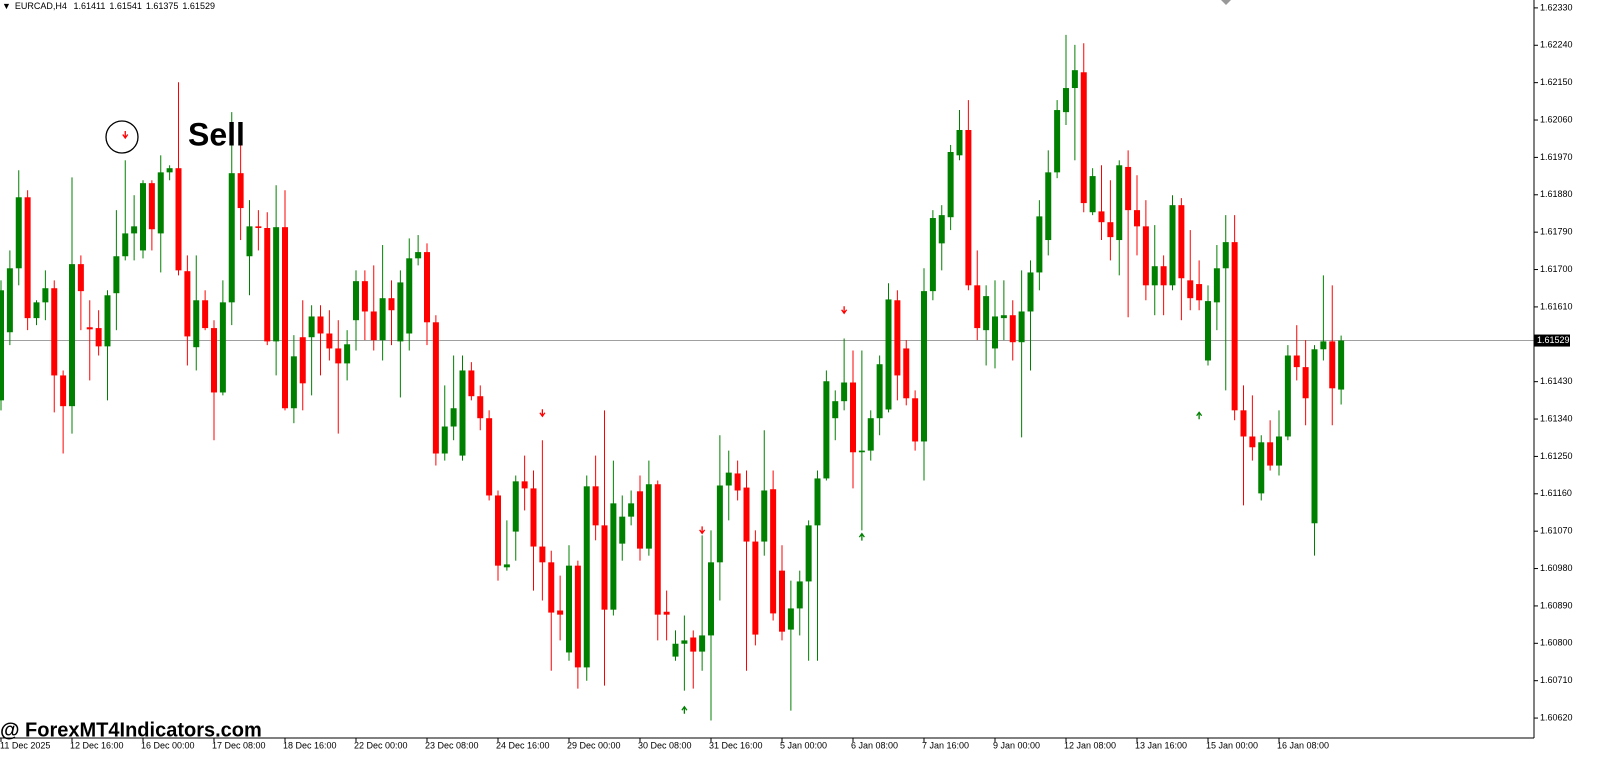 The image size is (1600, 766). What do you see at coordinates (131, 730) in the screenshot?
I see `watermark: @ ForexMT4Indicators.com` at bounding box center [131, 730].